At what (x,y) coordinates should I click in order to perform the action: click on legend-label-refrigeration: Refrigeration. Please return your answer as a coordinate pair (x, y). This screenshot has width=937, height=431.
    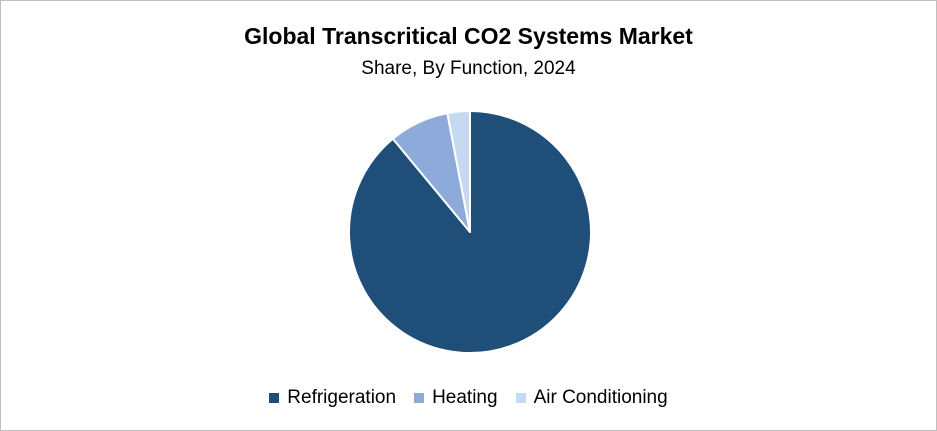
    Looking at the image, I should click on (342, 397).